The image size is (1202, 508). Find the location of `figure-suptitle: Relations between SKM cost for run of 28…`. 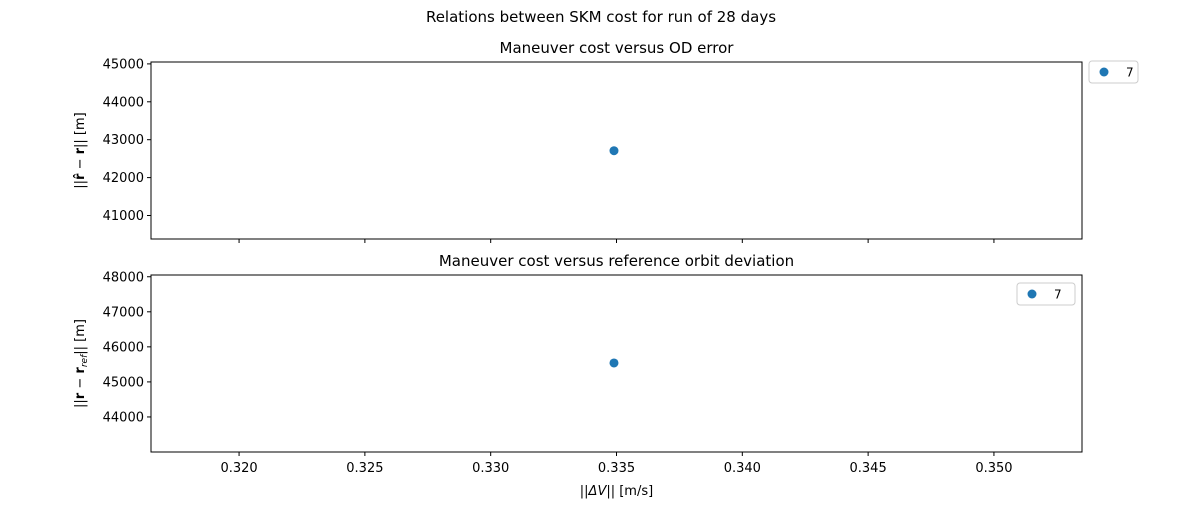

figure-suptitle: Relations between SKM cost for run of 28… is located at coordinates (601, 17).